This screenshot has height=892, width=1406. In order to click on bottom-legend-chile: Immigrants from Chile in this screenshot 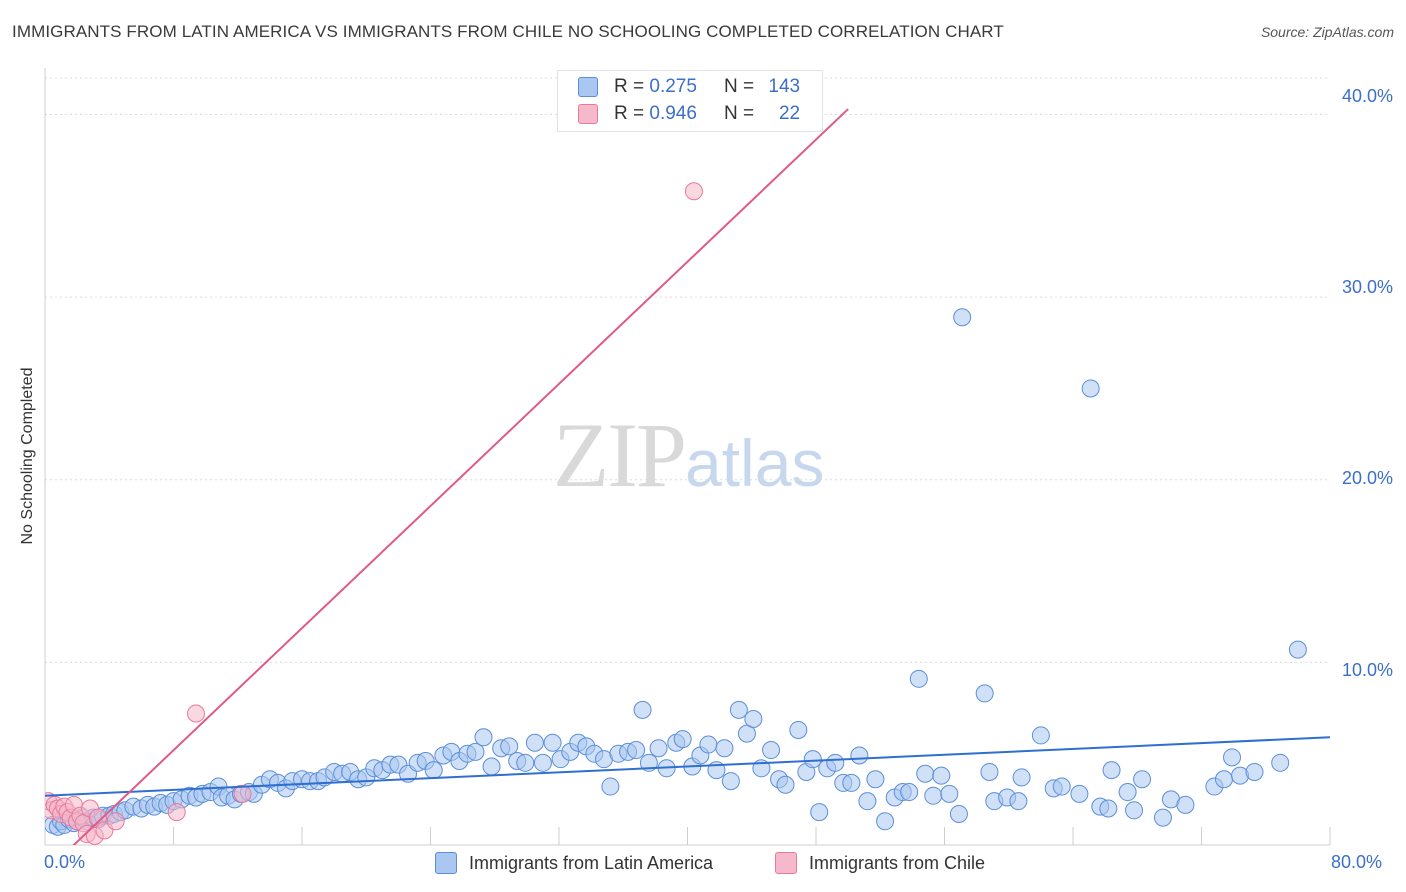, I will do `click(880, 863)`.